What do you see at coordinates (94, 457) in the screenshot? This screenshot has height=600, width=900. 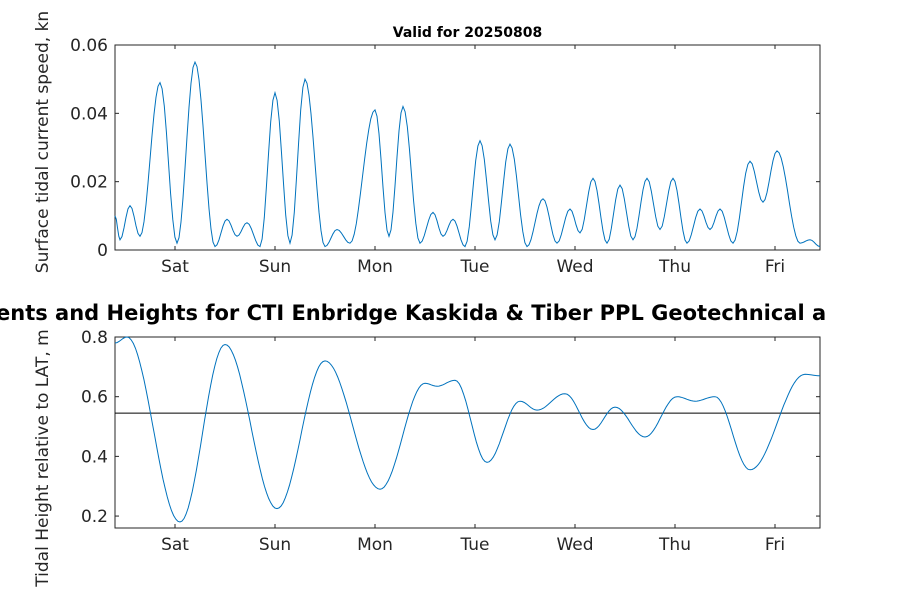 I see `y-tick-label: 0.4` at bounding box center [94, 457].